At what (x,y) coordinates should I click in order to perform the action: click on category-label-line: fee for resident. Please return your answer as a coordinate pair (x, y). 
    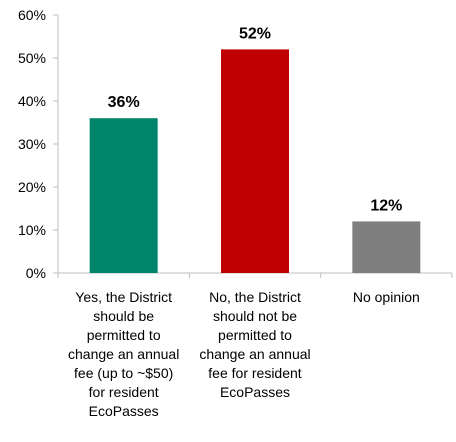
    Looking at the image, I should click on (254, 373).